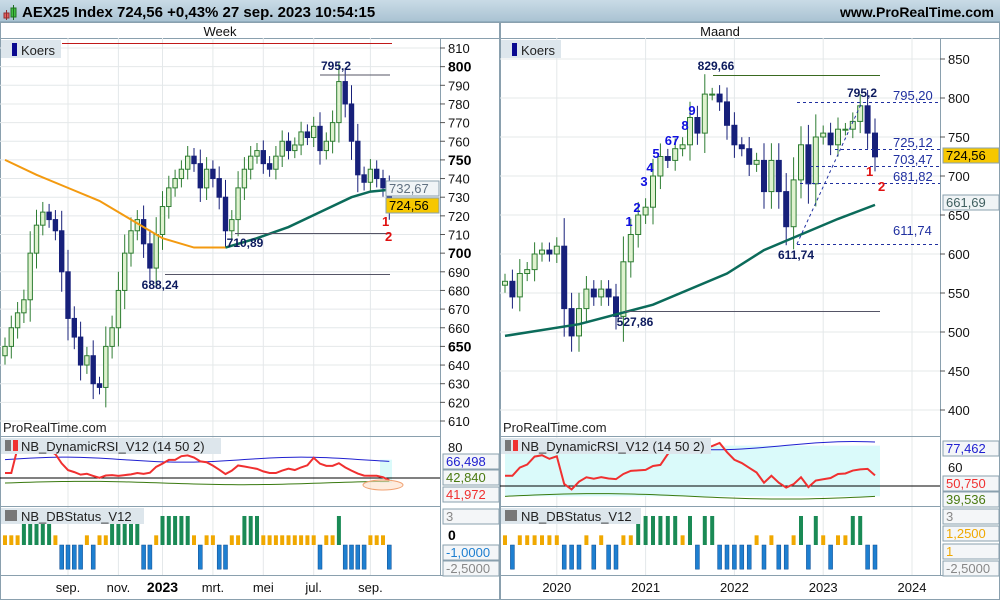 This screenshot has width=1000, height=600. Describe the element at coordinates (220, 31) in the screenshot. I see `timeframe-title: Week` at that location.